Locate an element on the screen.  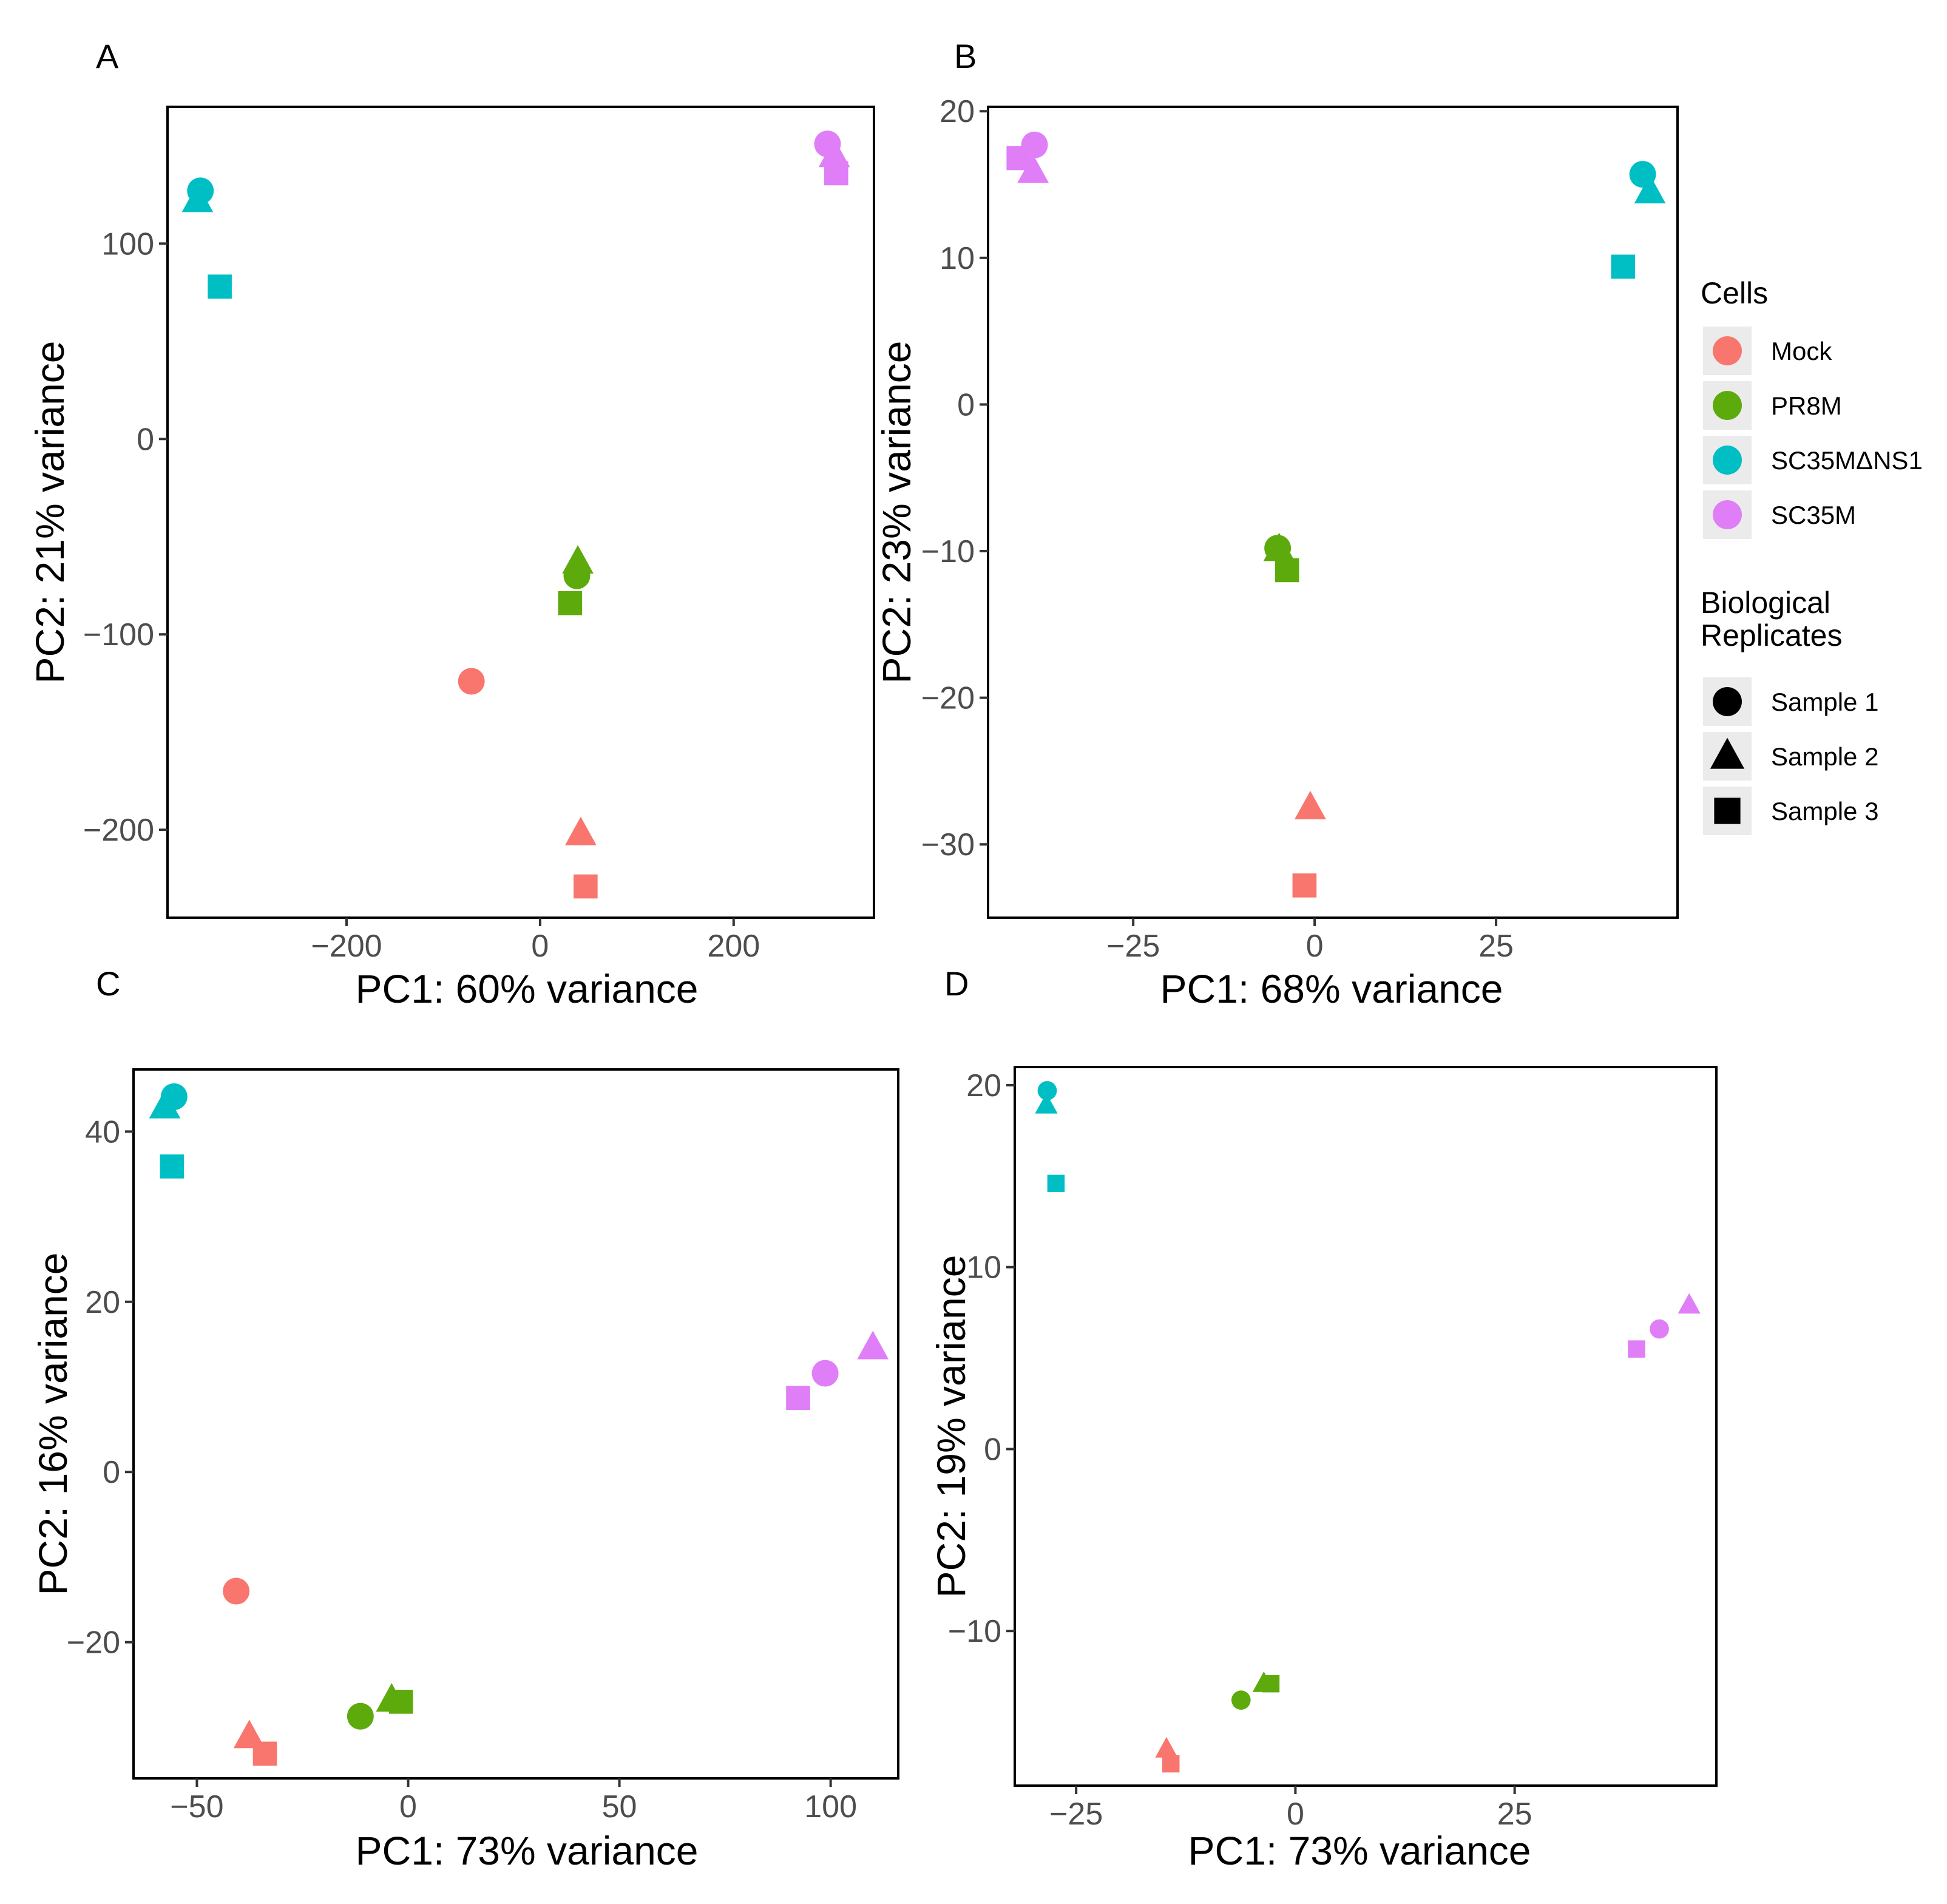
panel-c-x-tick-label: 50 is located at coordinates (619, 1806).